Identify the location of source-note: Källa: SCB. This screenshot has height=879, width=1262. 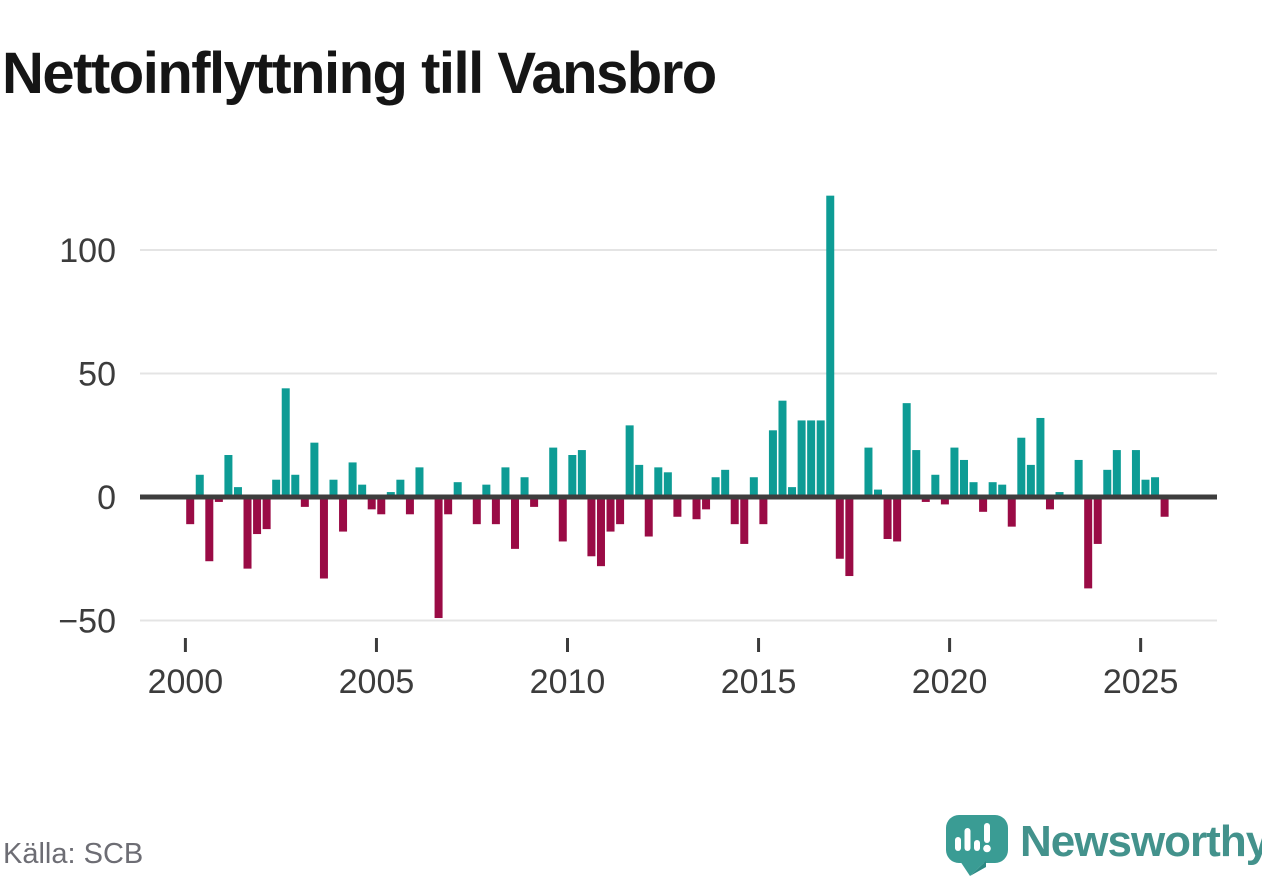
(73, 854).